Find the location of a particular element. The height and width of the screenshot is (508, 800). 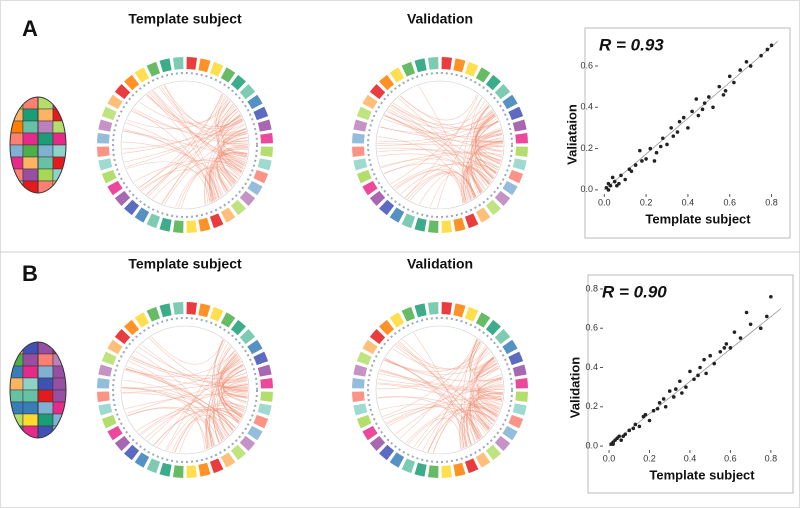

x-tick-label: 0.8 is located at coordinates (771, 202).